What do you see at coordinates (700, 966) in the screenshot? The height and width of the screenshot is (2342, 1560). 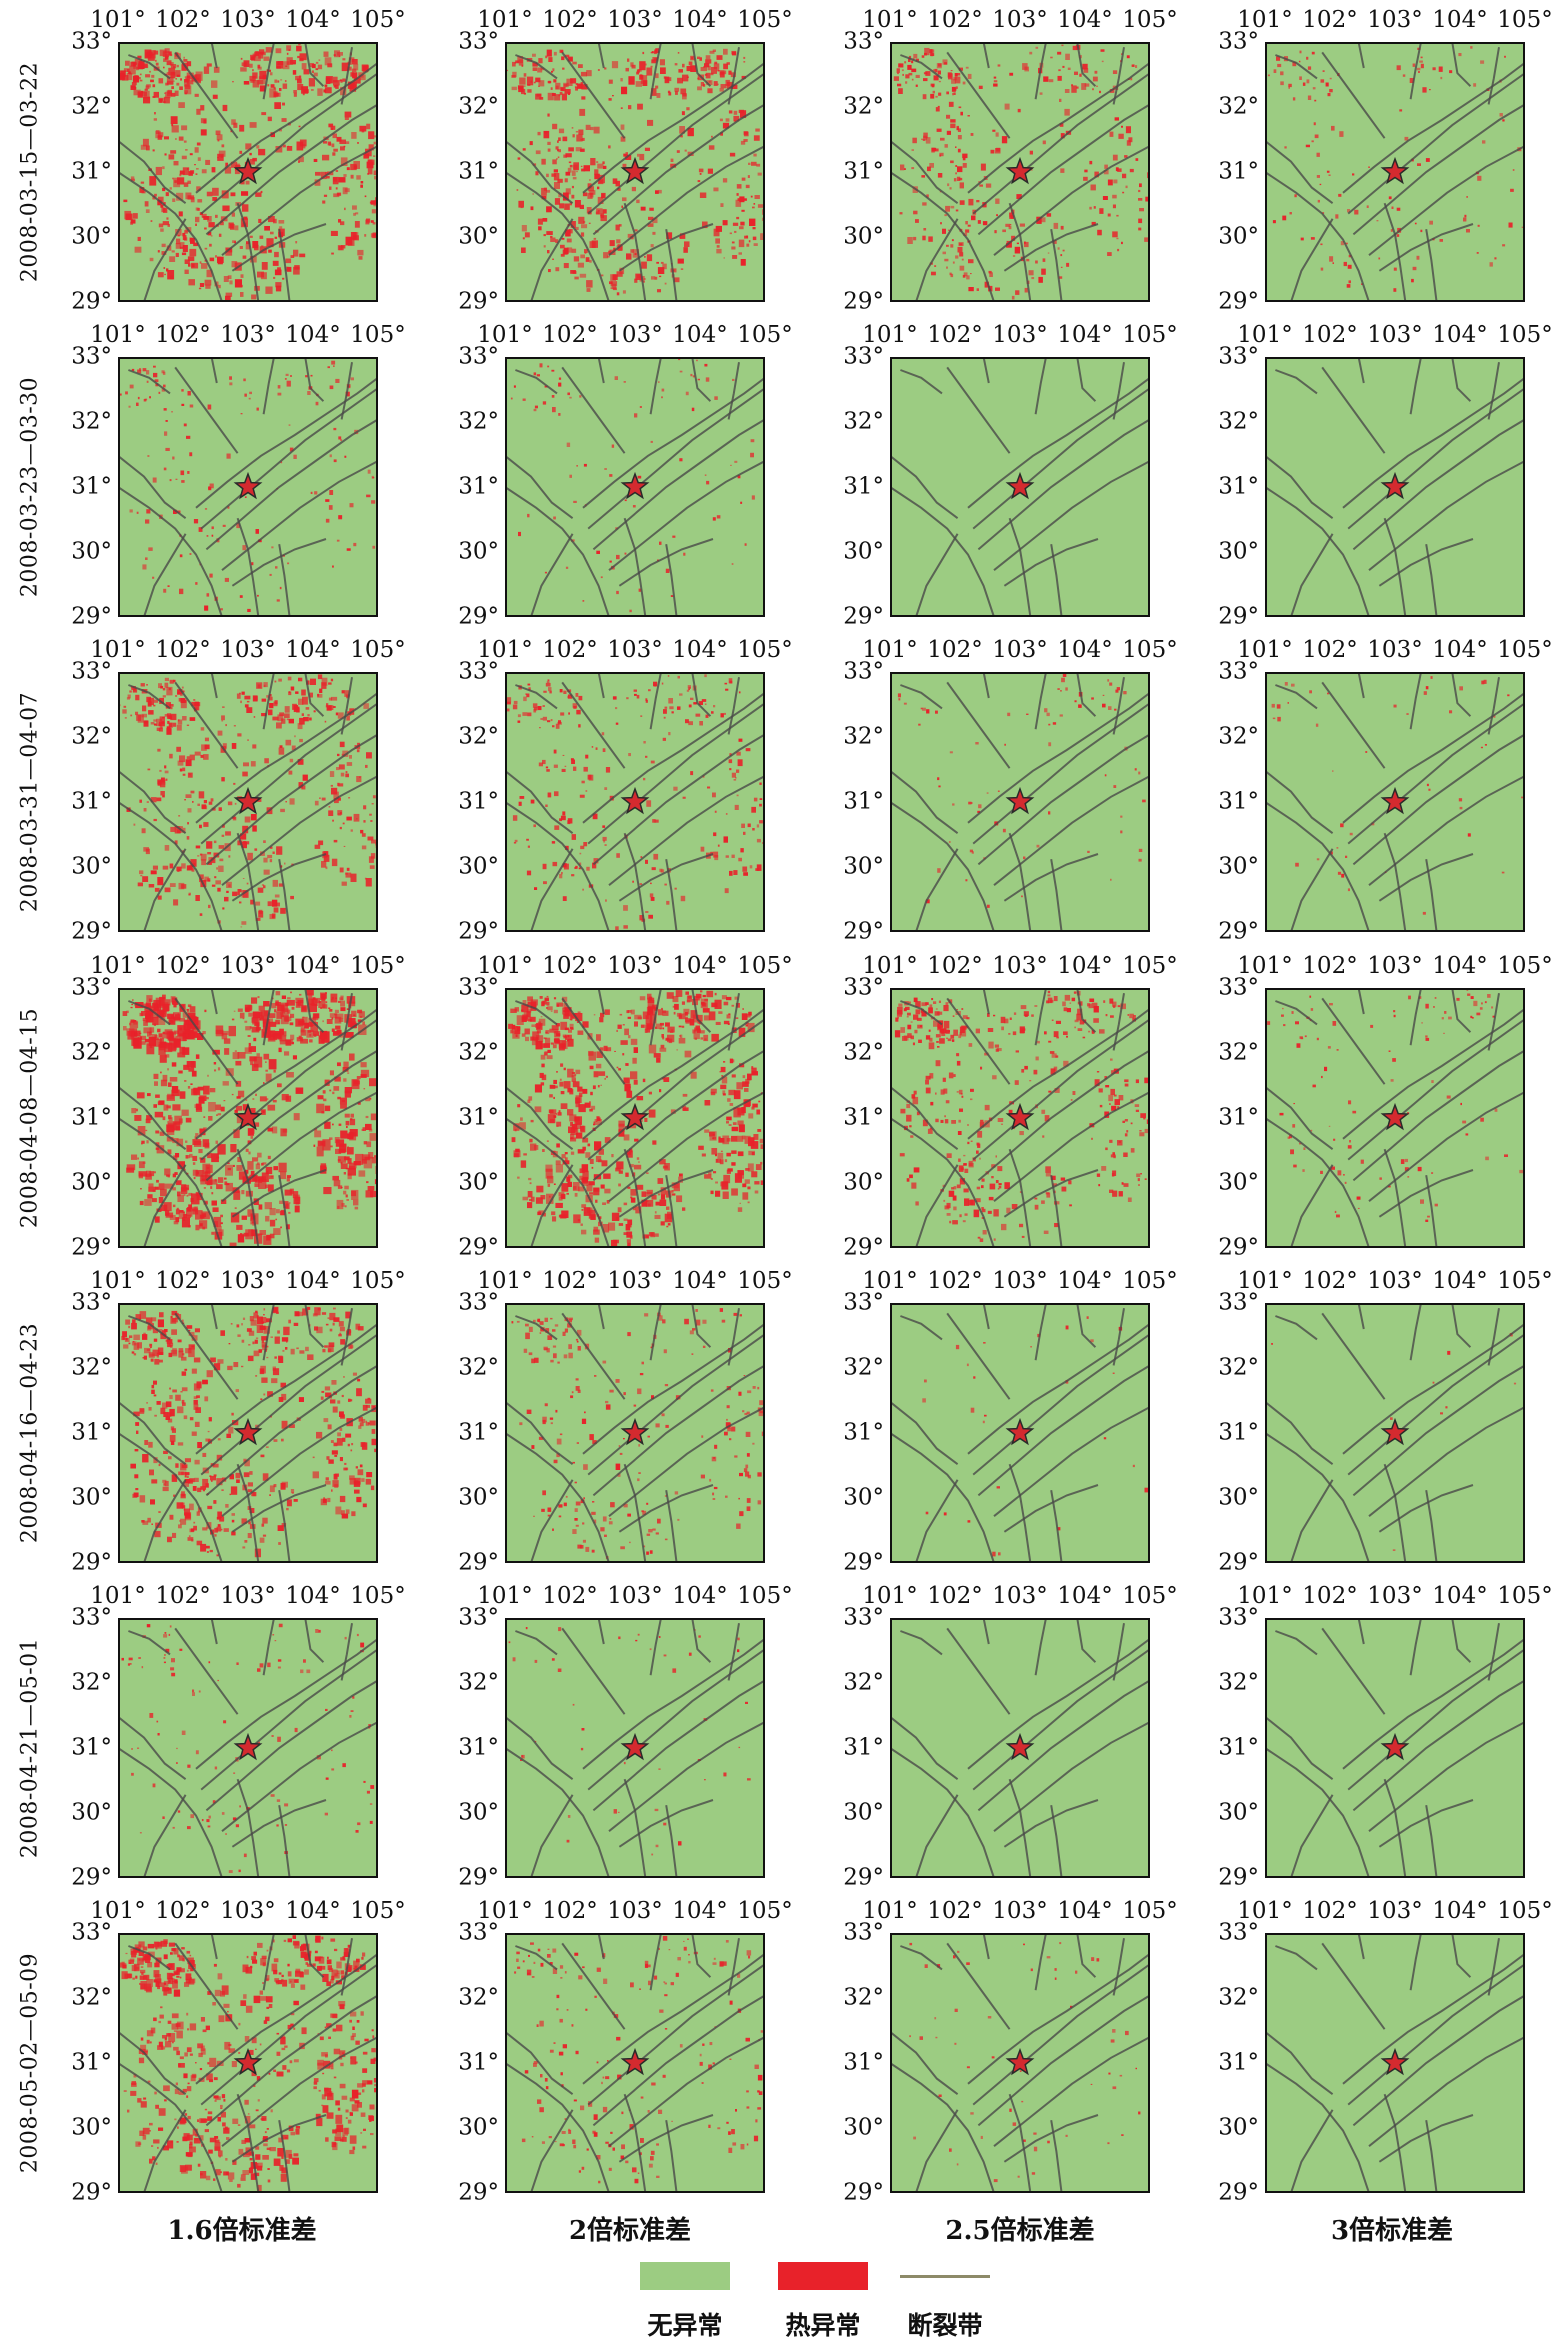 I see `lon-tick-label: 104°` at bounding box center [700, 966].